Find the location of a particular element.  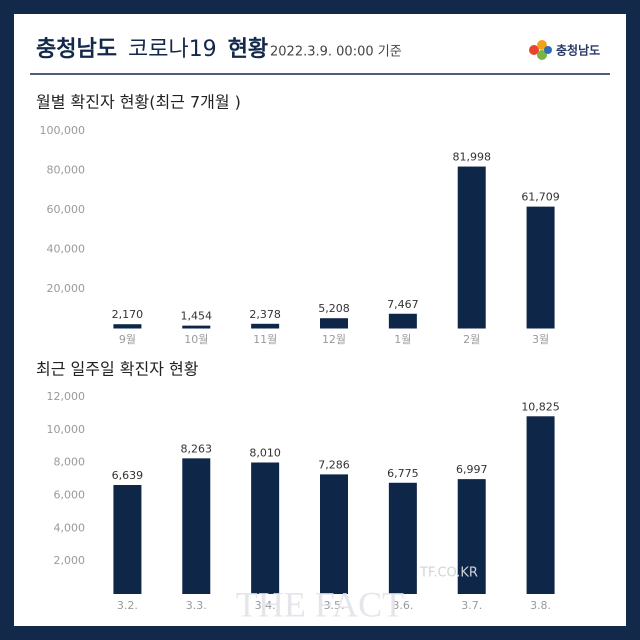

x-tick-label: 10월 is located at coordinates (196, 339).